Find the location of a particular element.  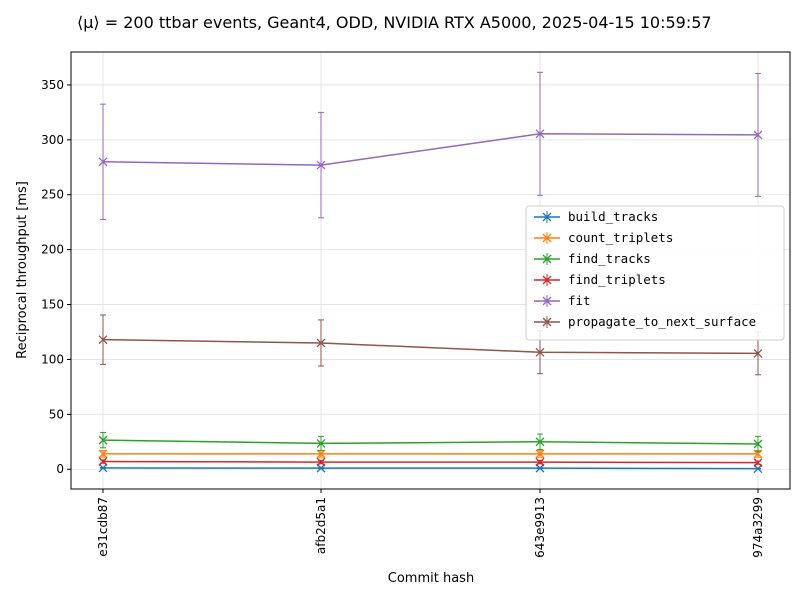

y-tick-label: 150 is located at coordinates (52, 305).